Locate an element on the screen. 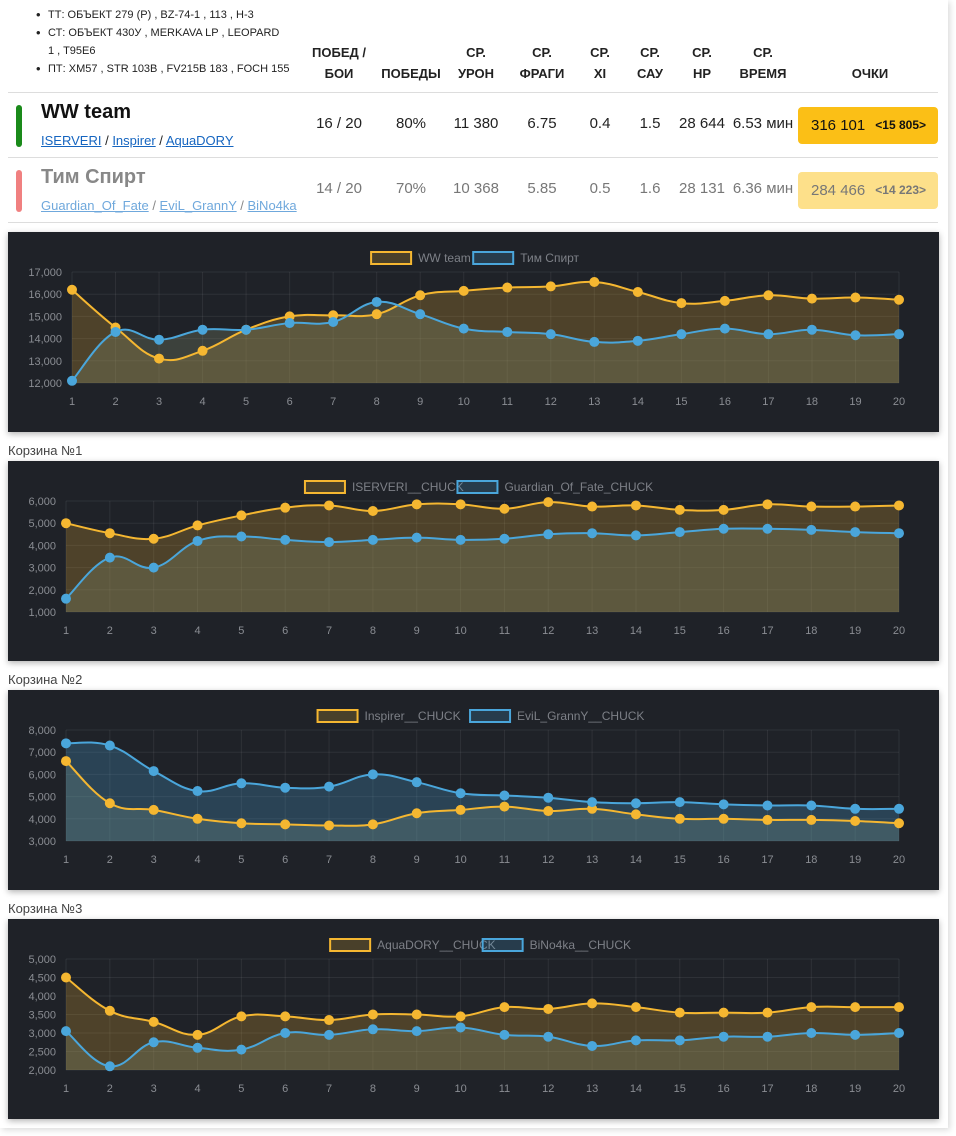  player-link: Inspirer is located at coordinates (134, 140).